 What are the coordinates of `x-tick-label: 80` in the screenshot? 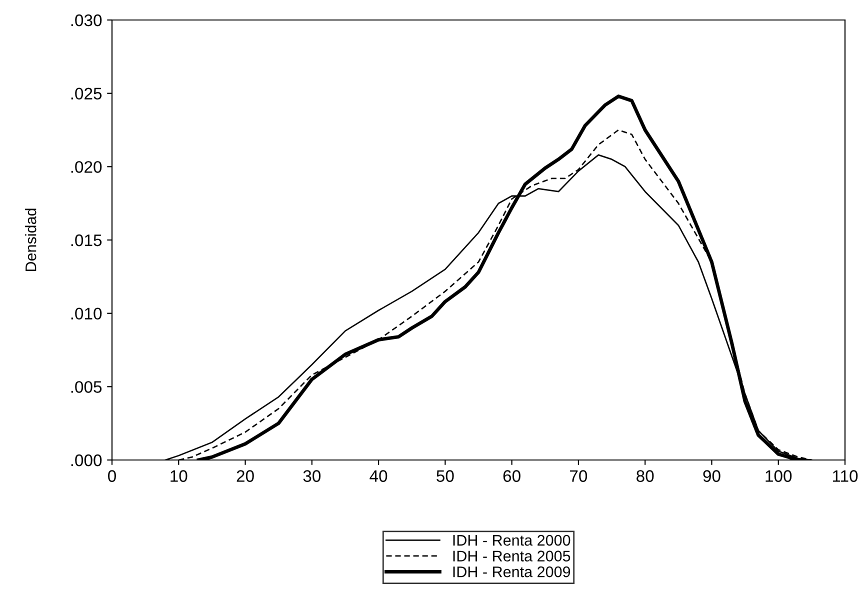 It's located at (645, 476).